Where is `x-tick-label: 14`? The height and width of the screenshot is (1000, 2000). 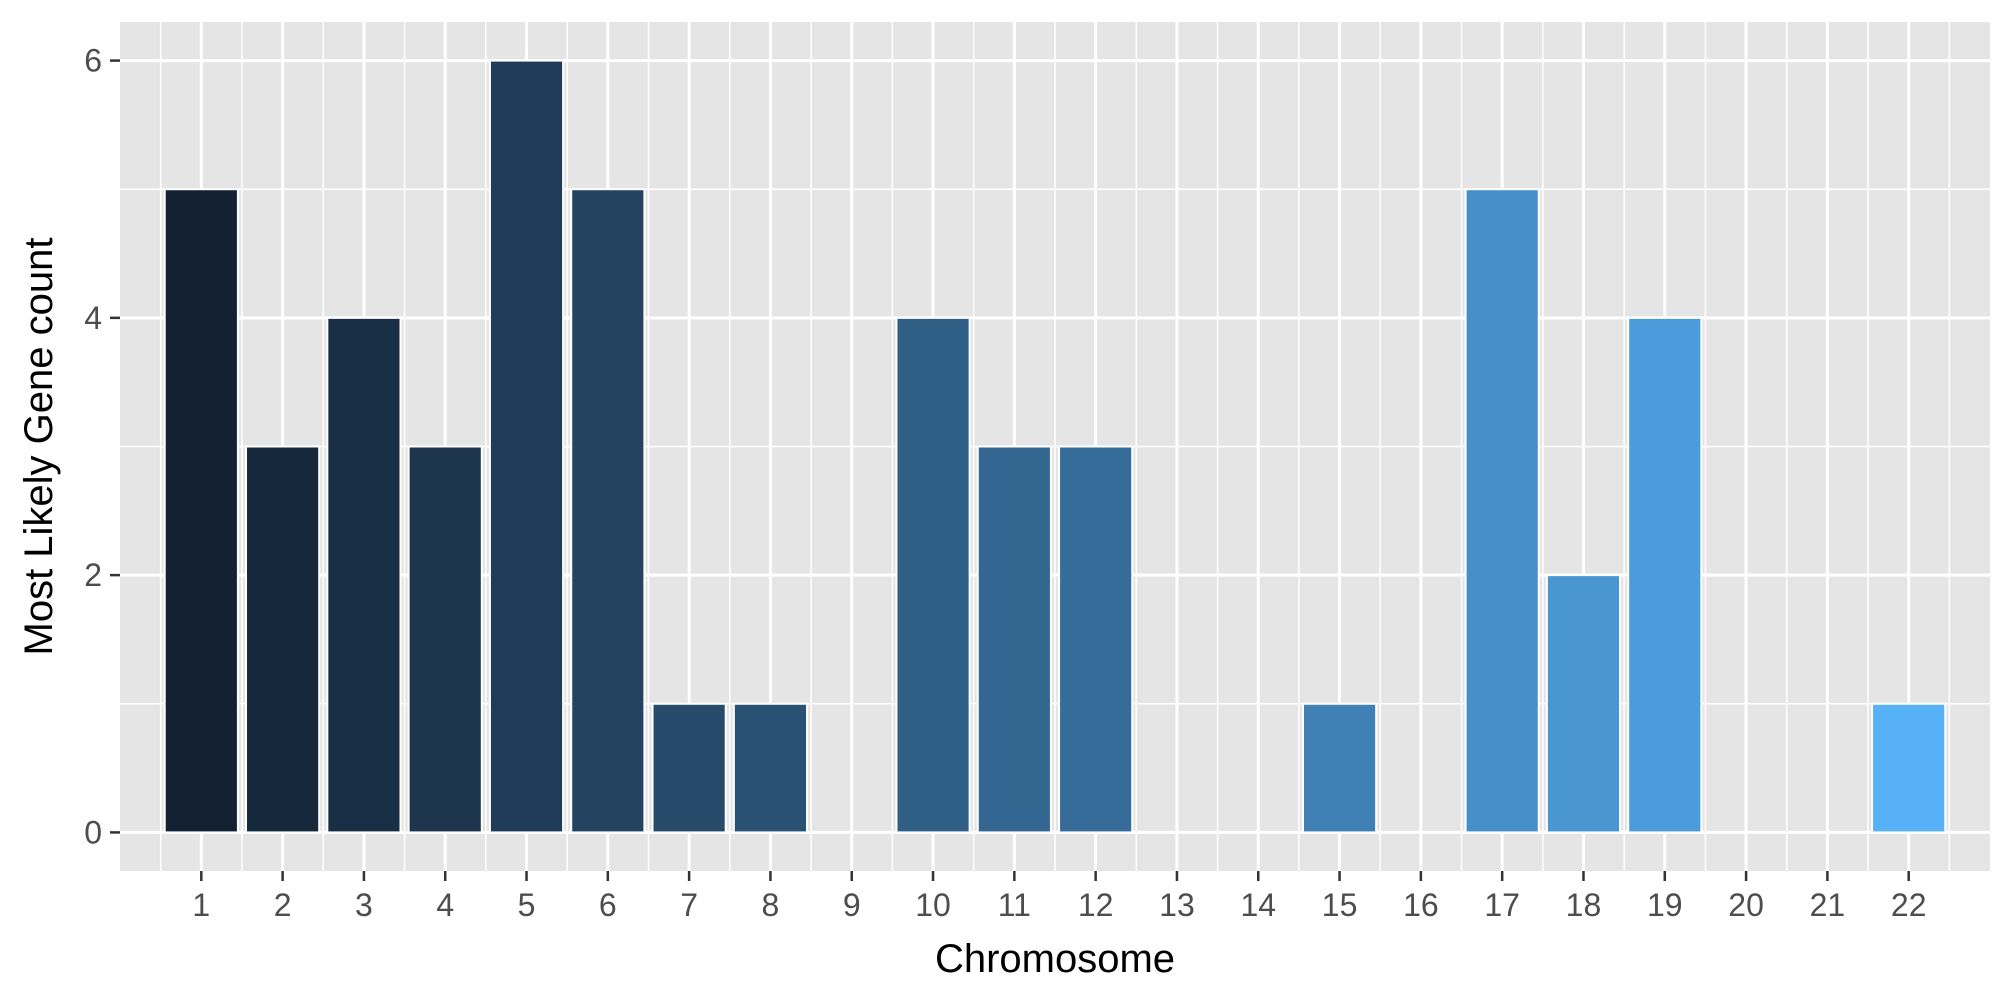
x-tick-label: 14 is located at coordinates (1258, 905).